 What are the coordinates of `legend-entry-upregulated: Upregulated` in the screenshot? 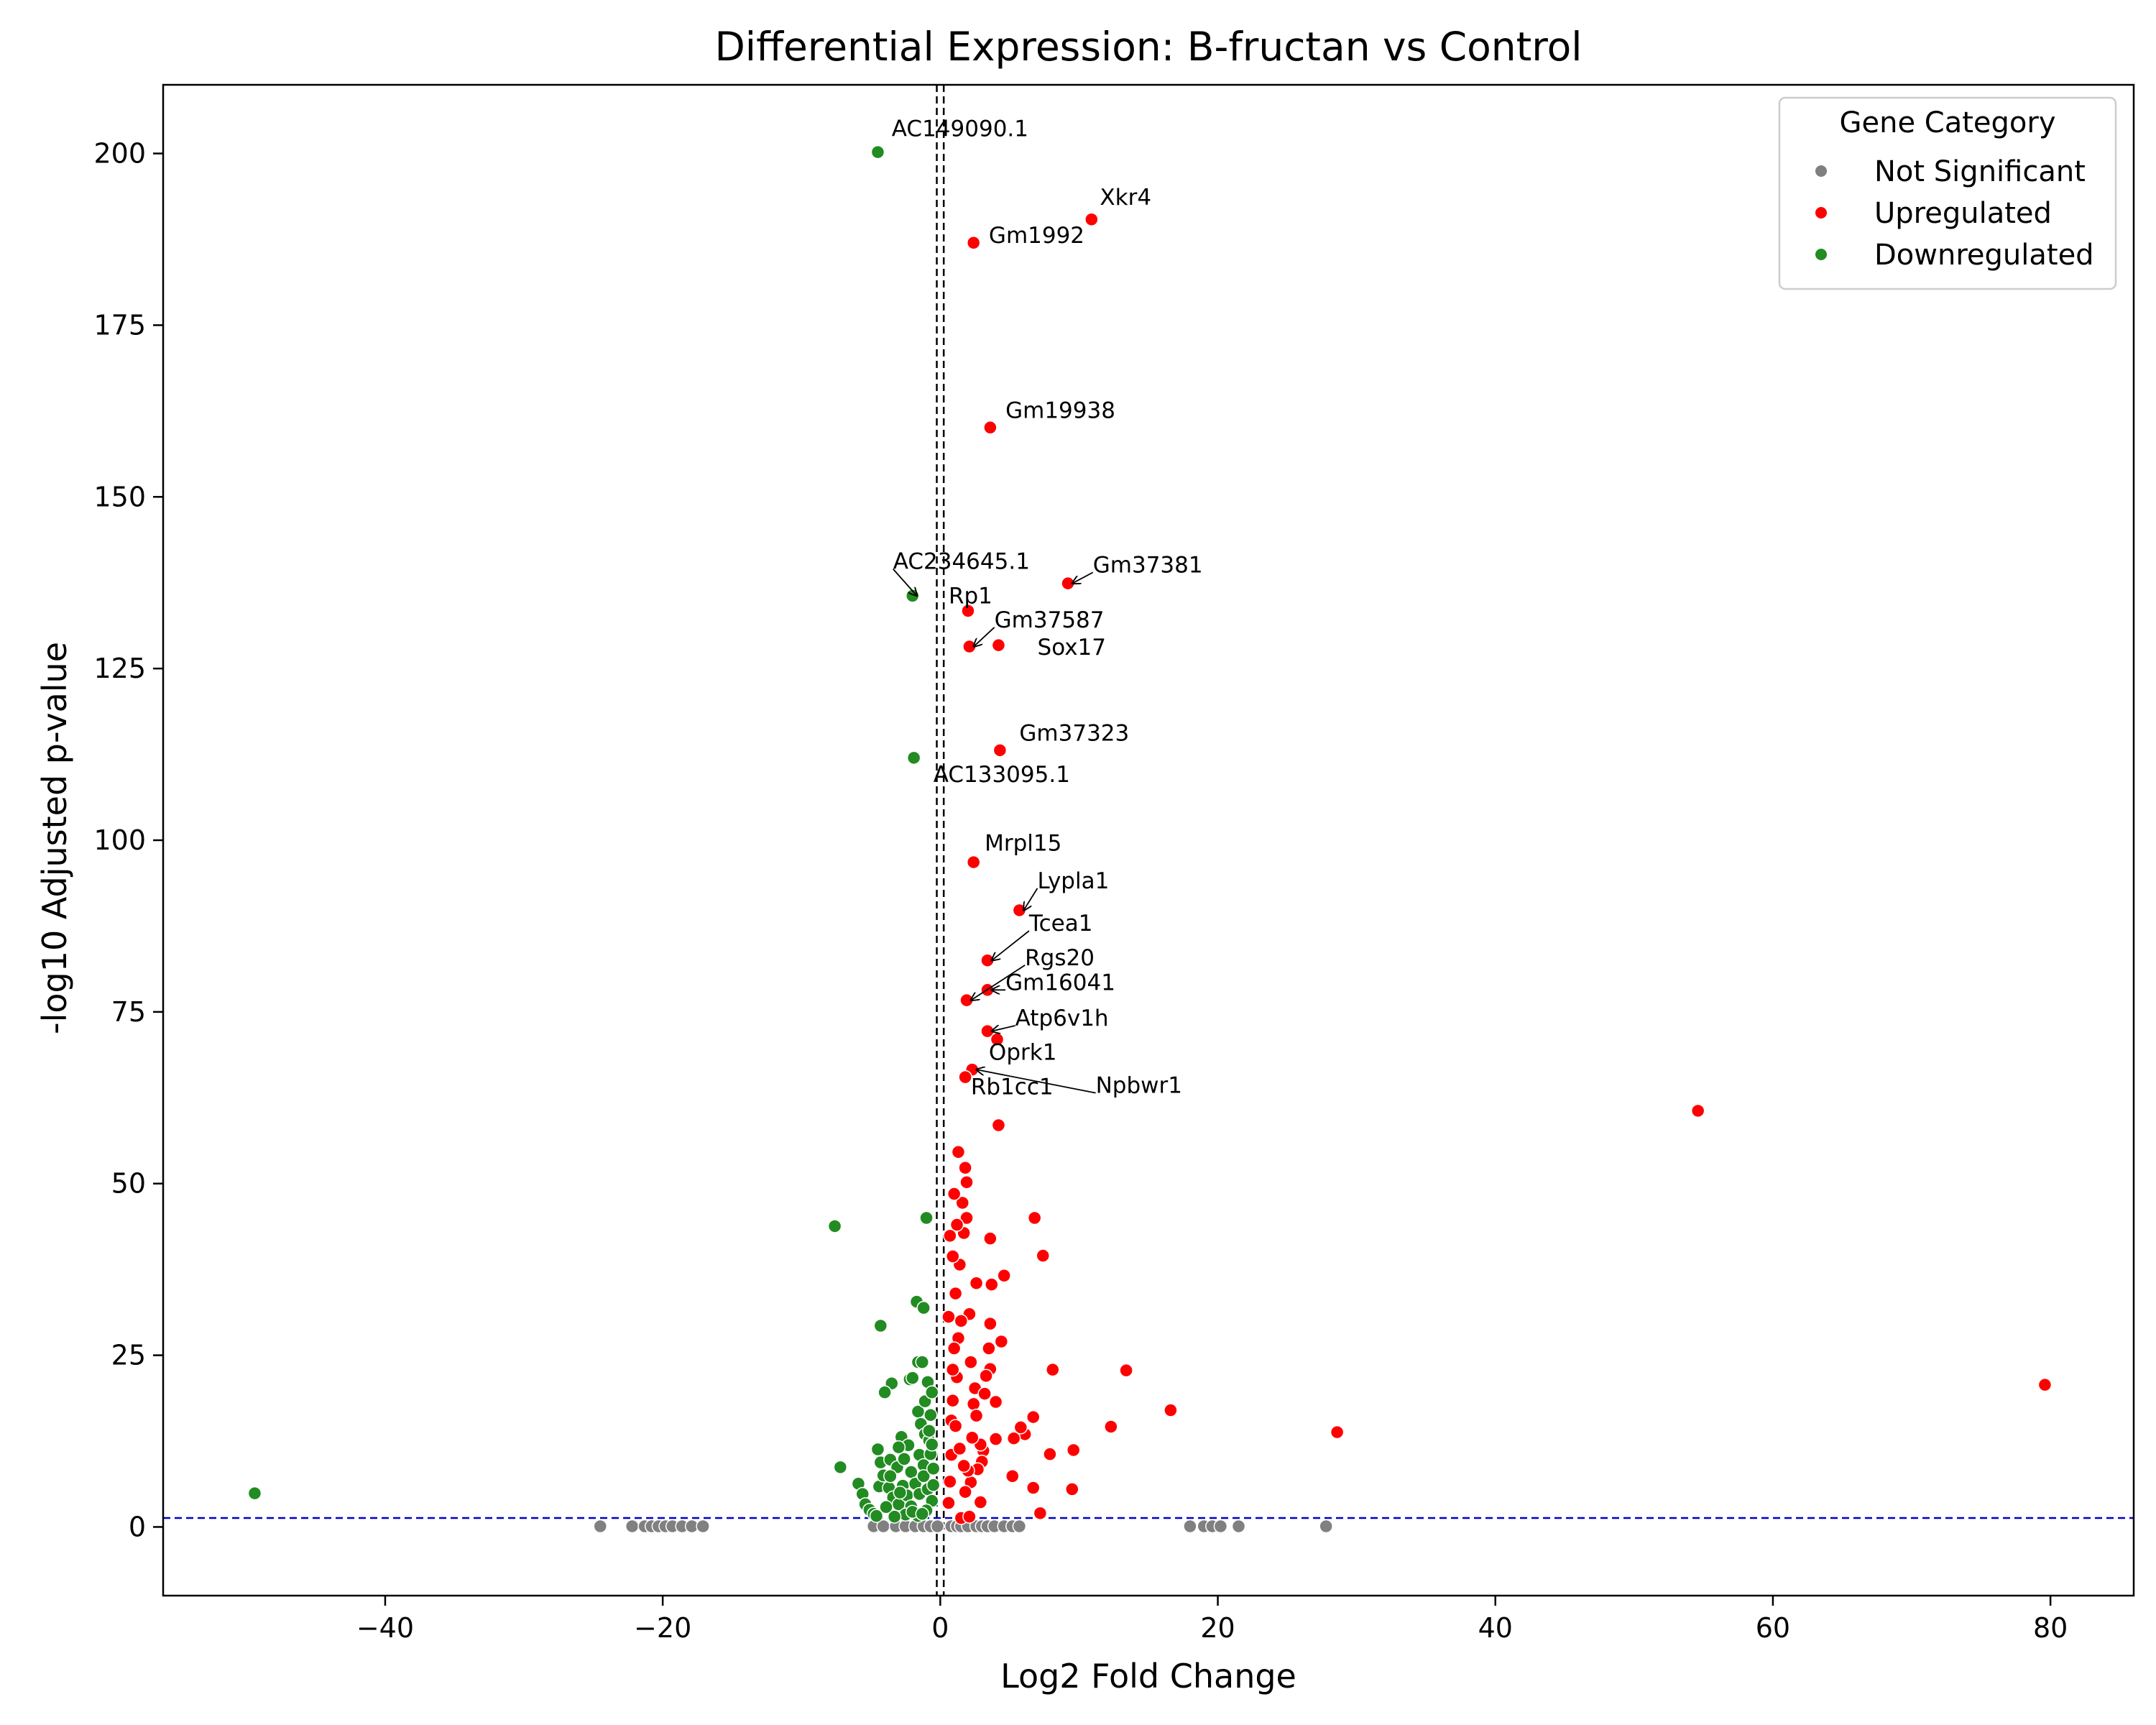 It's located at (1963, 213).